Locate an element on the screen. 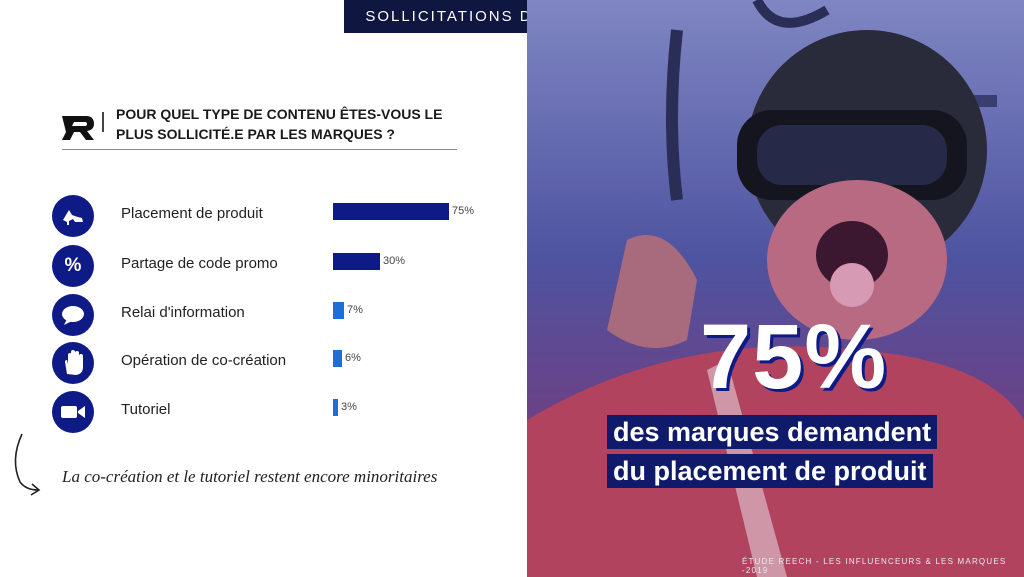 The width and height of the screenshot is (1024, 577). logo-separator is located at coordinates (103, 122).